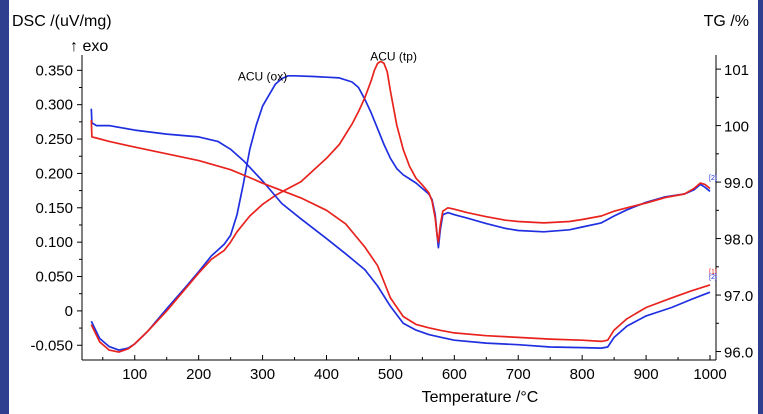  I want to click on x-tick-label-9: 1000, so click(709, 374).